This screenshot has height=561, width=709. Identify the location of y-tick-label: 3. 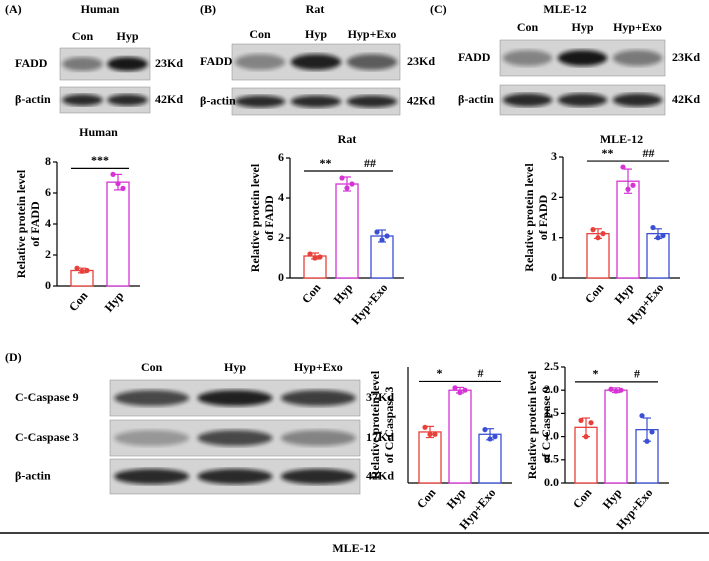
(554, 156).